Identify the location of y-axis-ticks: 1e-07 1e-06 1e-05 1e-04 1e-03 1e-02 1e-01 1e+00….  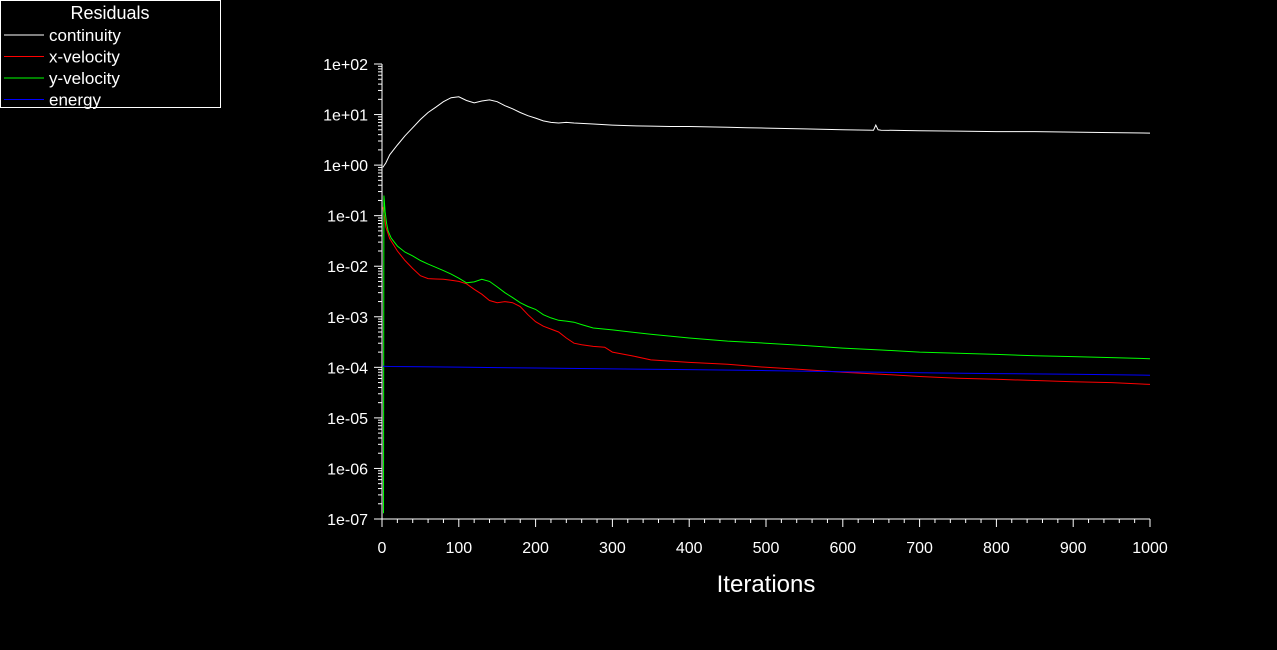
(352, 293).